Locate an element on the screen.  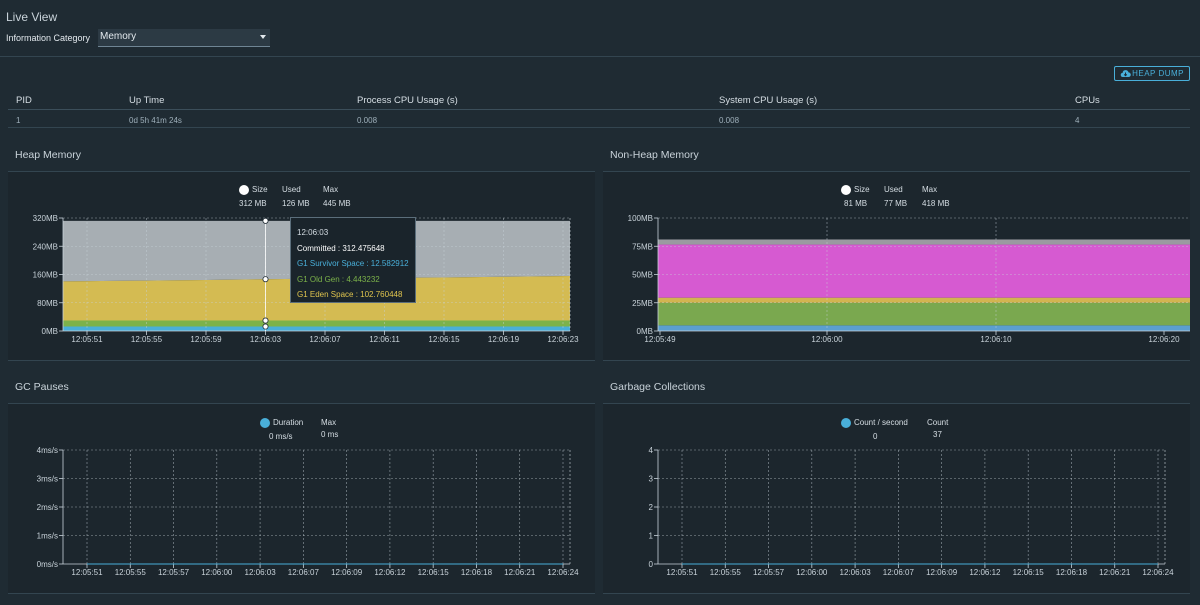
heap-y-tick-label: 80MB is located at coordinates (47, 303).